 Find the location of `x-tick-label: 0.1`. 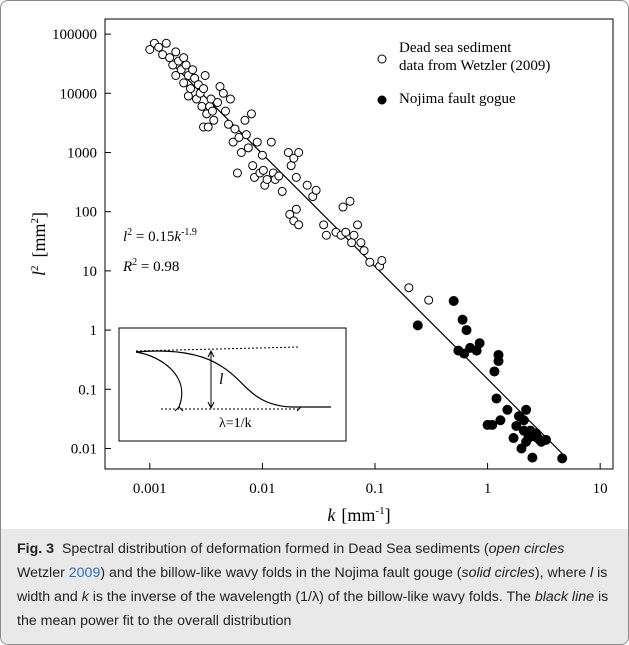

x-tick-label: 0.1 is located at coordinates (375, 489).